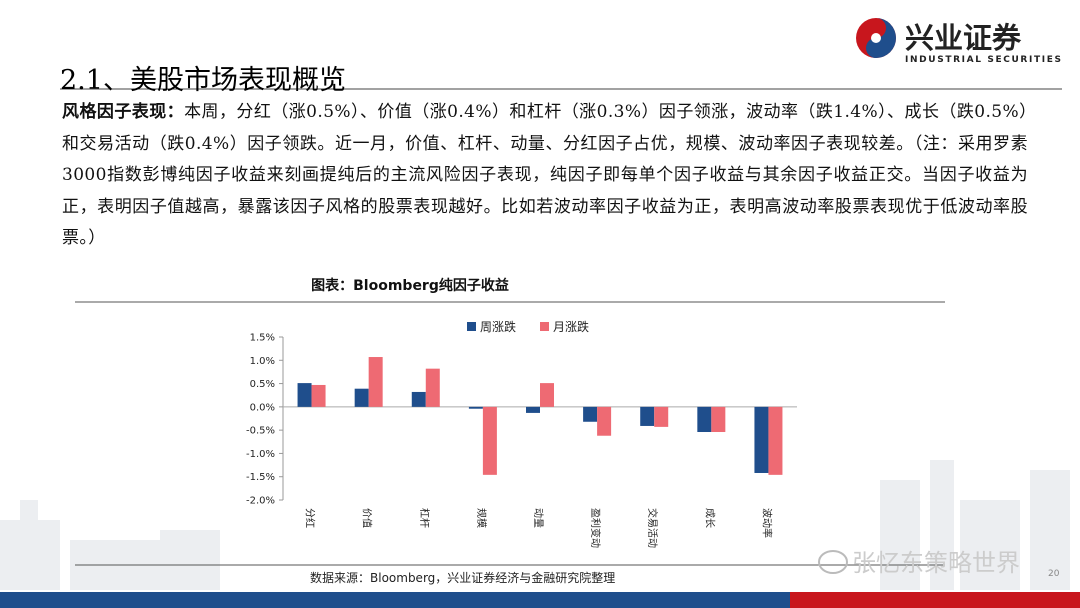 This screenshot has height=608, width=1080. What do you see at coordinates (260, 454) in the screenshot?
I see `y-tick-label: -1.0%` at bounding box center [260, 454].